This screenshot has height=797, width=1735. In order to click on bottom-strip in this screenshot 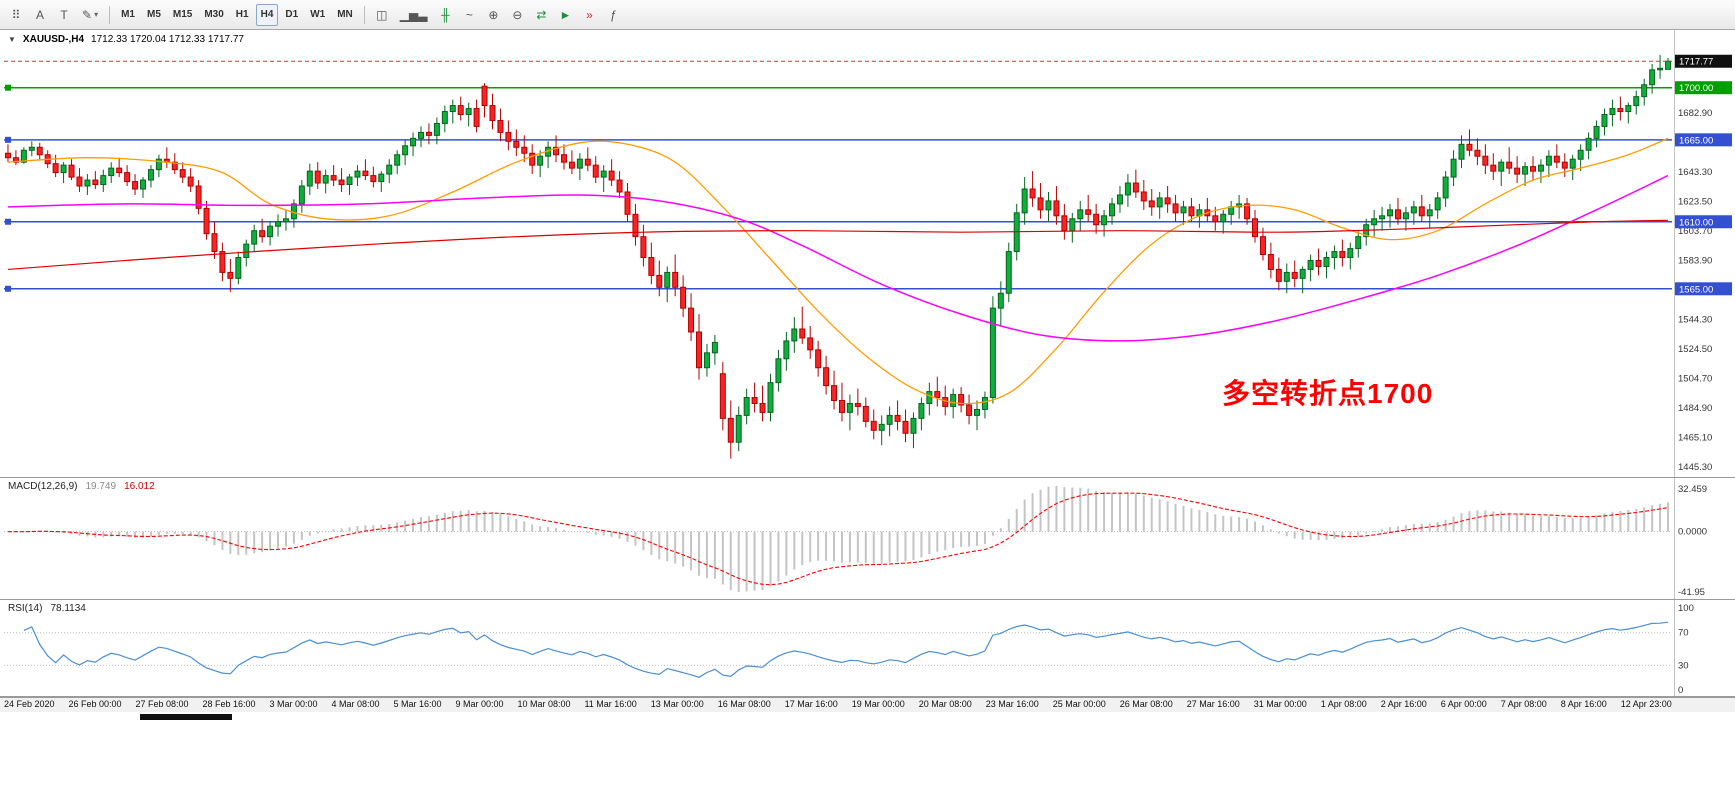, I will do `click(867, 754)`.